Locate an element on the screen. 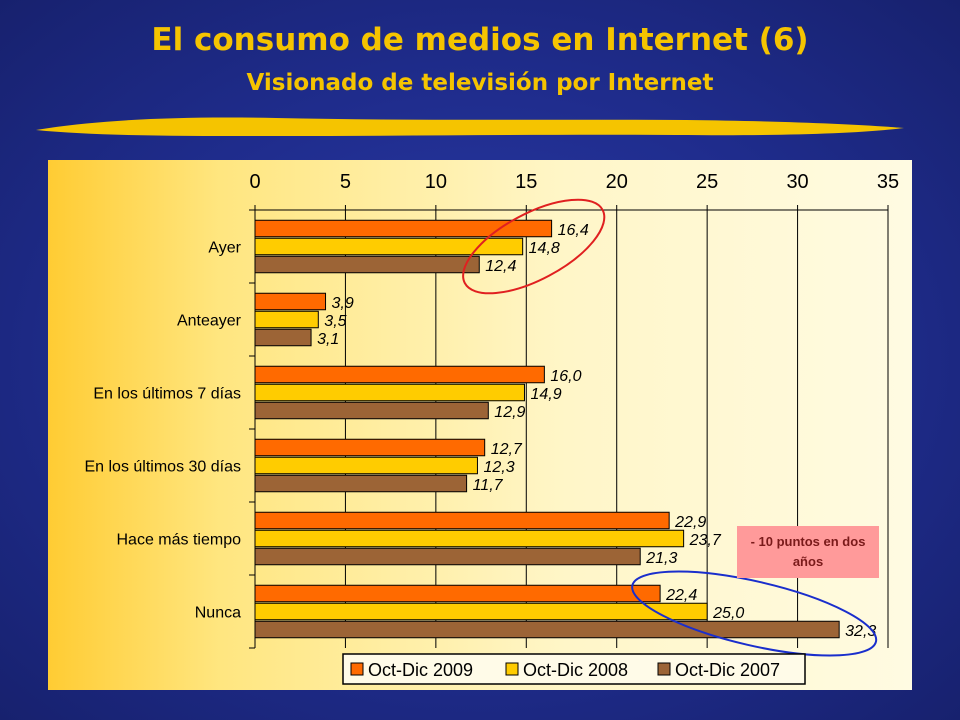 This screenshot has width=960, height=720. category-label: En los últimos 7 días is located at coordinates (167, 394).